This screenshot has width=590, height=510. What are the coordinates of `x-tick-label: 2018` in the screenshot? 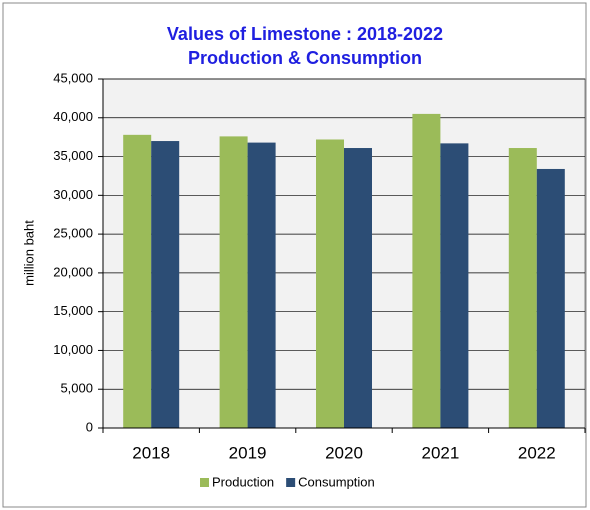 It's located at (151, 452).